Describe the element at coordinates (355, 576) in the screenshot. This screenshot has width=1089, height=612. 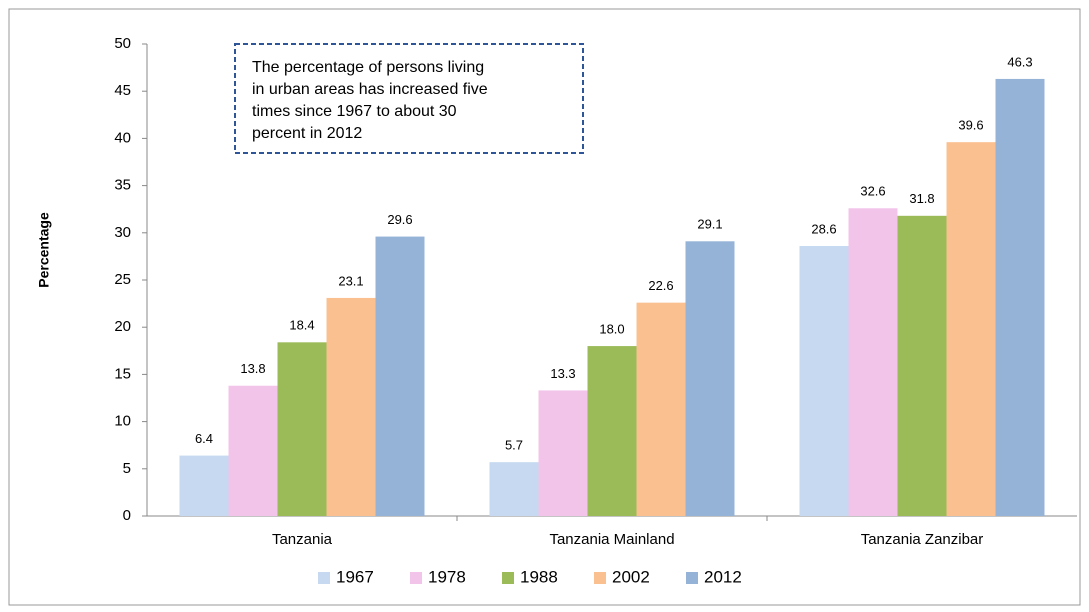
I see `legend-label: 1967` at that location.